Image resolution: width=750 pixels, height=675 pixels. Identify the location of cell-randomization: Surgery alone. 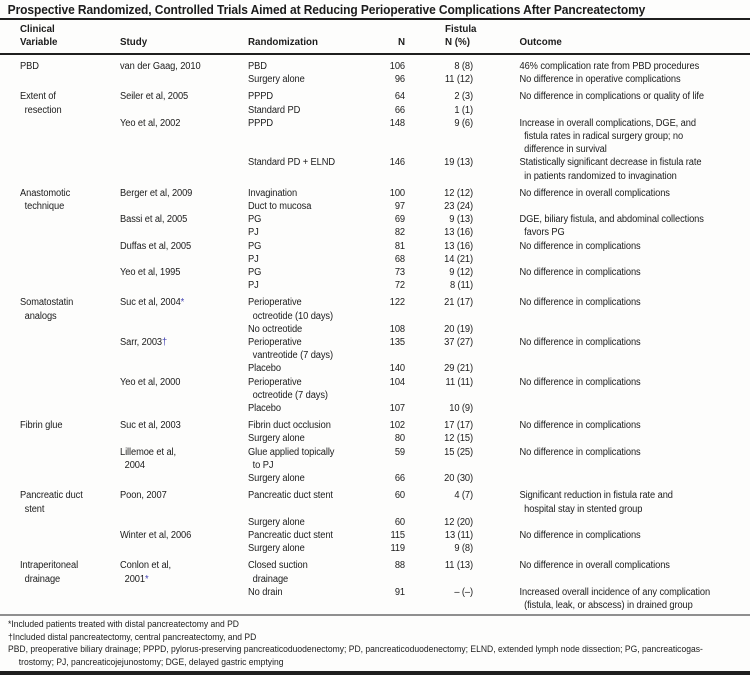
(276, 479).